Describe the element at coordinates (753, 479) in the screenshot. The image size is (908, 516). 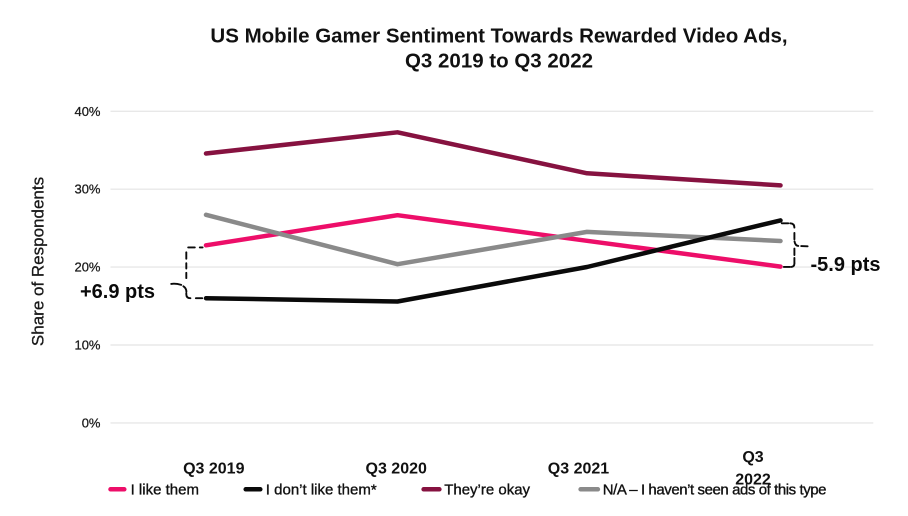
I see `svg-text: 2022` at that location.